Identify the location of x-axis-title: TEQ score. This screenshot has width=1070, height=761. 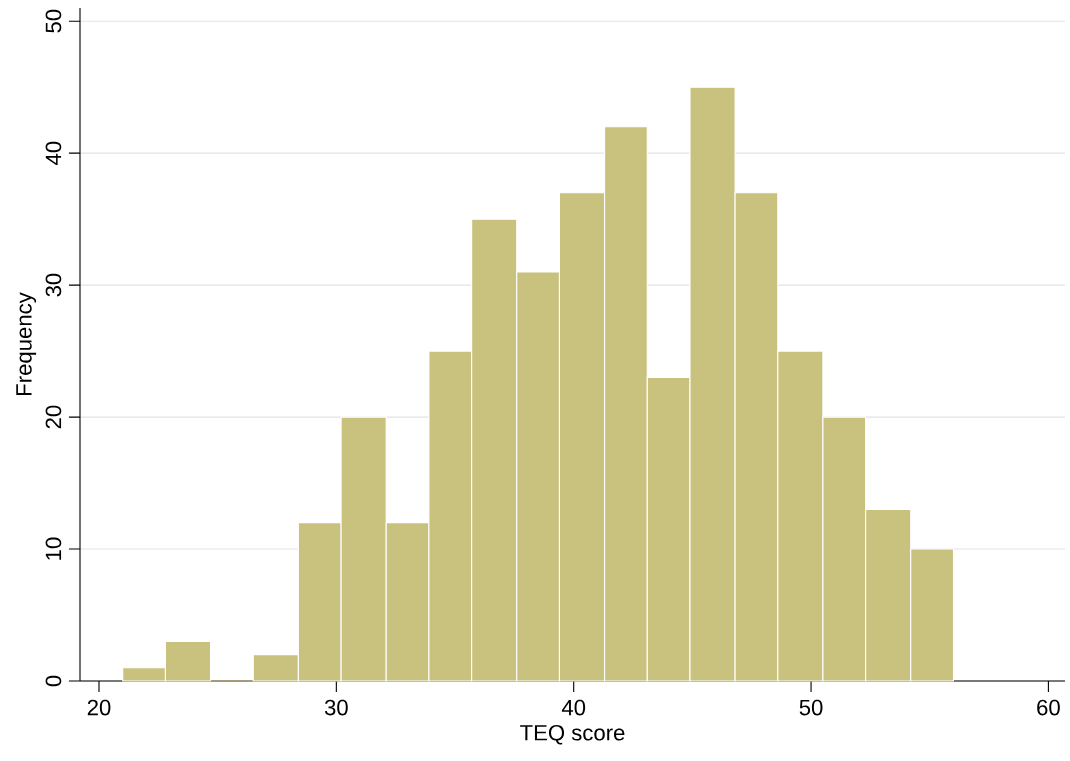
(572, 734).